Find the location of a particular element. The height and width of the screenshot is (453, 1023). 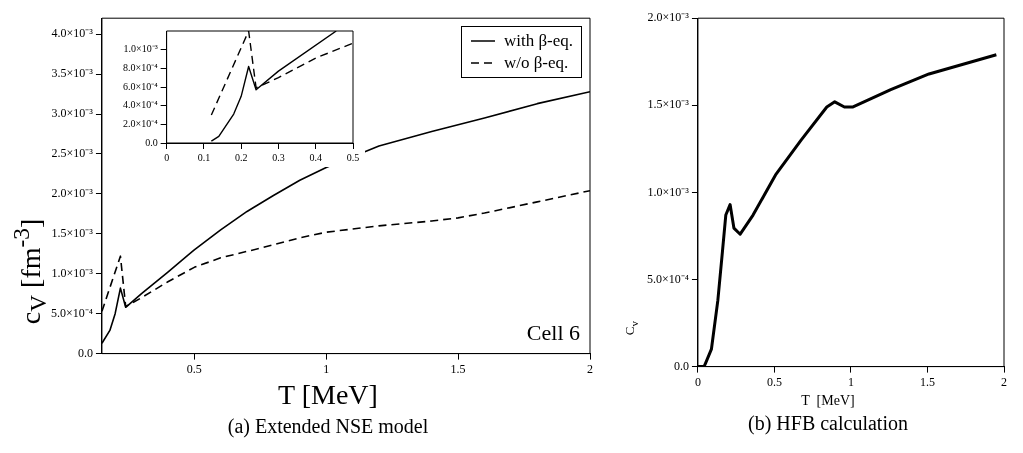

x-tick-label: 0.2 is located at coordinates (241, 157).